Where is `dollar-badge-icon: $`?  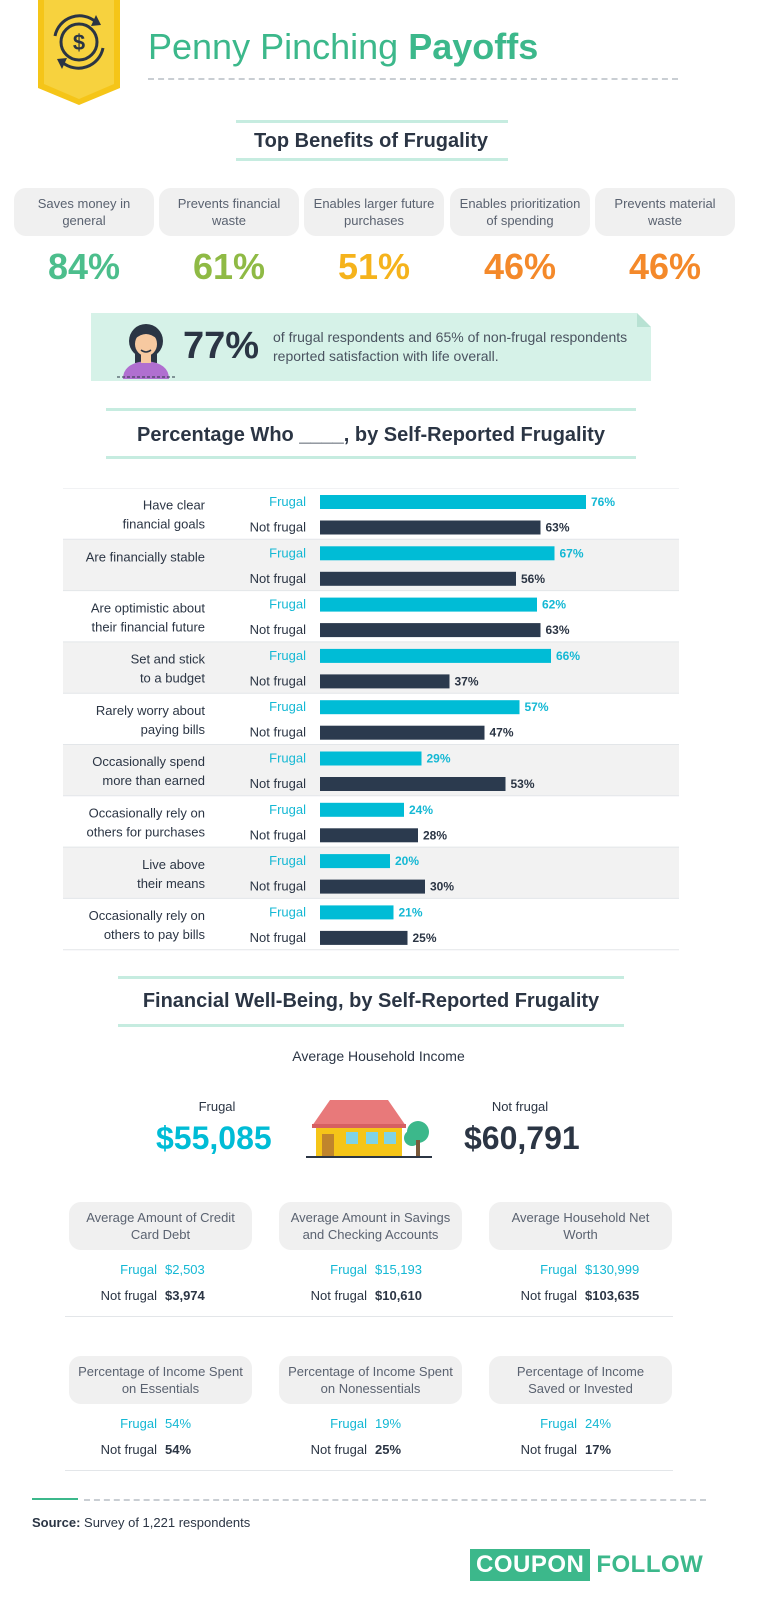 dollar-badge-icon: $ is located at coordinates (79, 52).